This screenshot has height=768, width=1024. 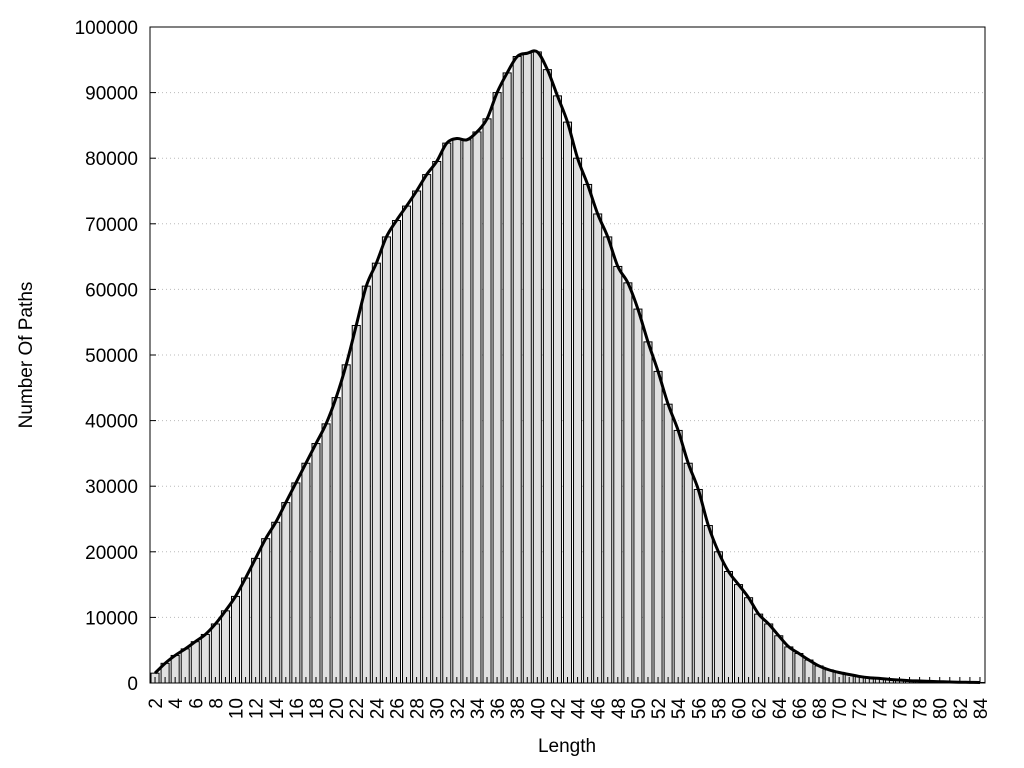 What do you see at coordinates (699, 708) in the screenshot?
I see `x-tick-label: 56` at bounding box center [699, 708].